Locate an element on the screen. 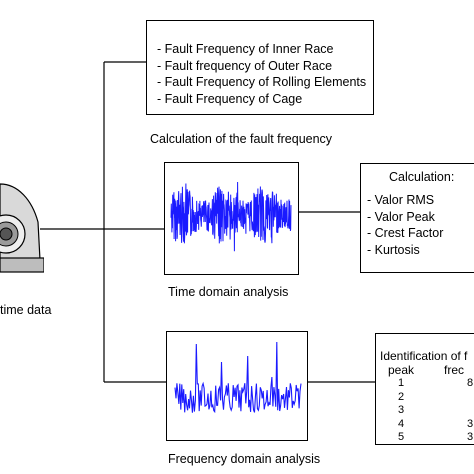 This screenshot has height=474, width=474. peak-number: 4 is located at coordinates (401, 423).